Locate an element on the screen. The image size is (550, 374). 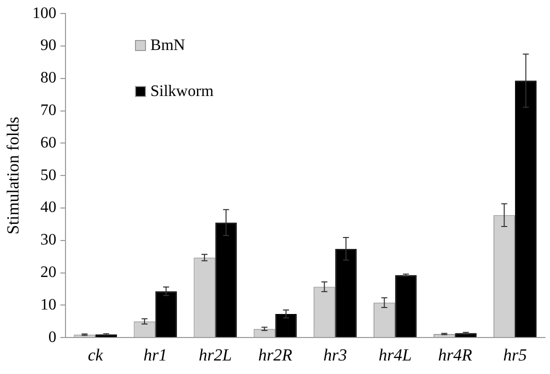
y-tick-label: 60 is located at coordinates (48, 143).